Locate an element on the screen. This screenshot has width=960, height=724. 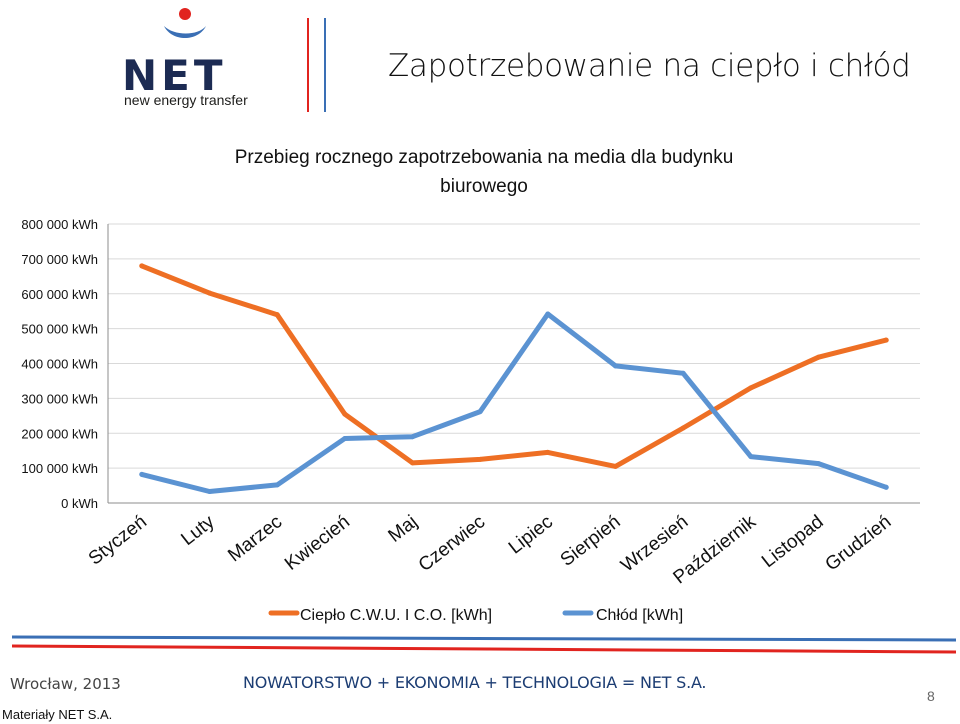
y-tick-label: 400 000 kWh is located at coordinates (59, 364).